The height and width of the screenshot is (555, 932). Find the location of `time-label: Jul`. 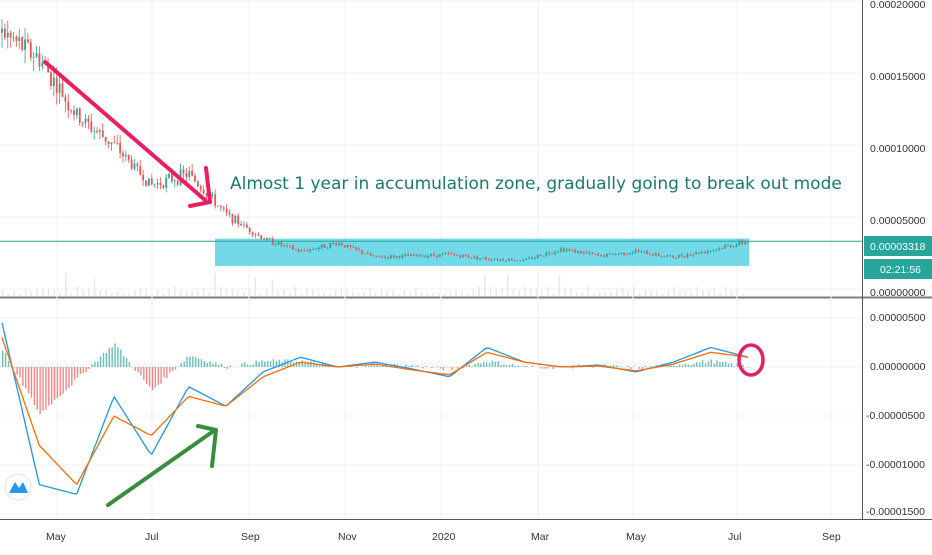

time-label: Jul is located at coordinates (151, 537).